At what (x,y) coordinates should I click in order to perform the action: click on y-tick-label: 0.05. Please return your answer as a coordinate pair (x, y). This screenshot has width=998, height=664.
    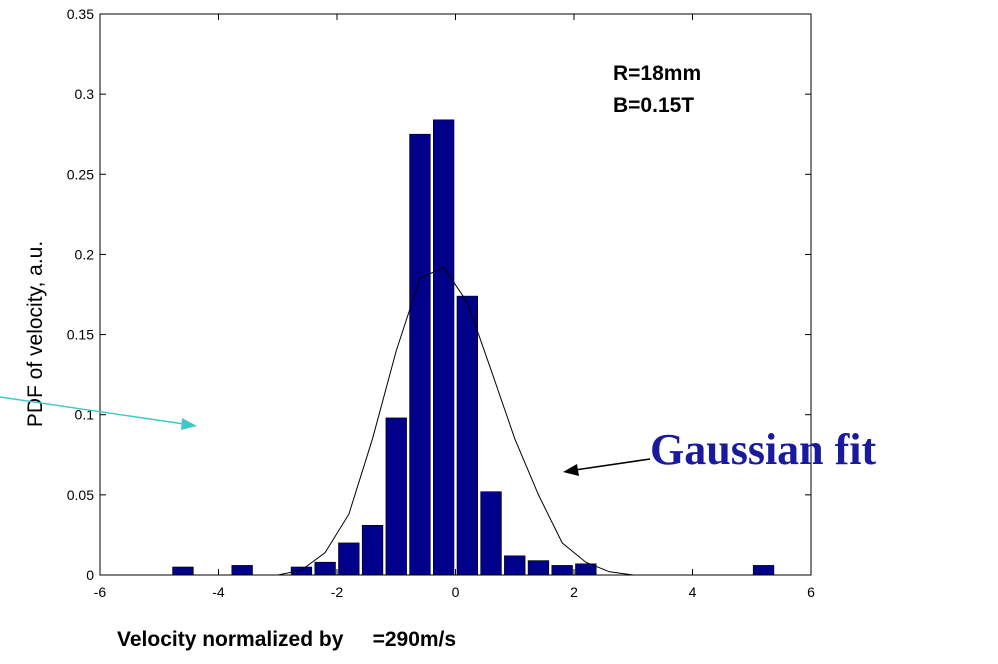
    Looking at the image, I should click on (80, 495).